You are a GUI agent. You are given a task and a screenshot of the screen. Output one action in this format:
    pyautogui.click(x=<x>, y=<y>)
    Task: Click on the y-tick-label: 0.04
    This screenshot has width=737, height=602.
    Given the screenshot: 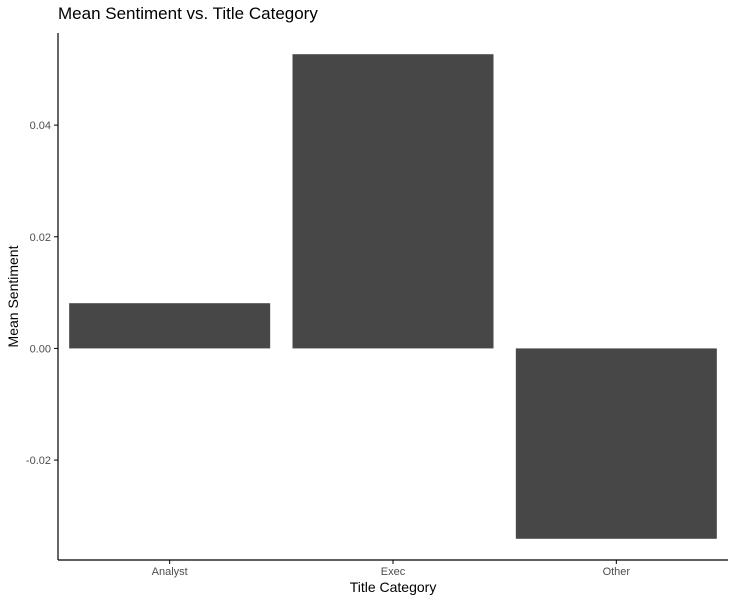 What is the action you would take?
    pyautogui.click(x=40, y=126)
    